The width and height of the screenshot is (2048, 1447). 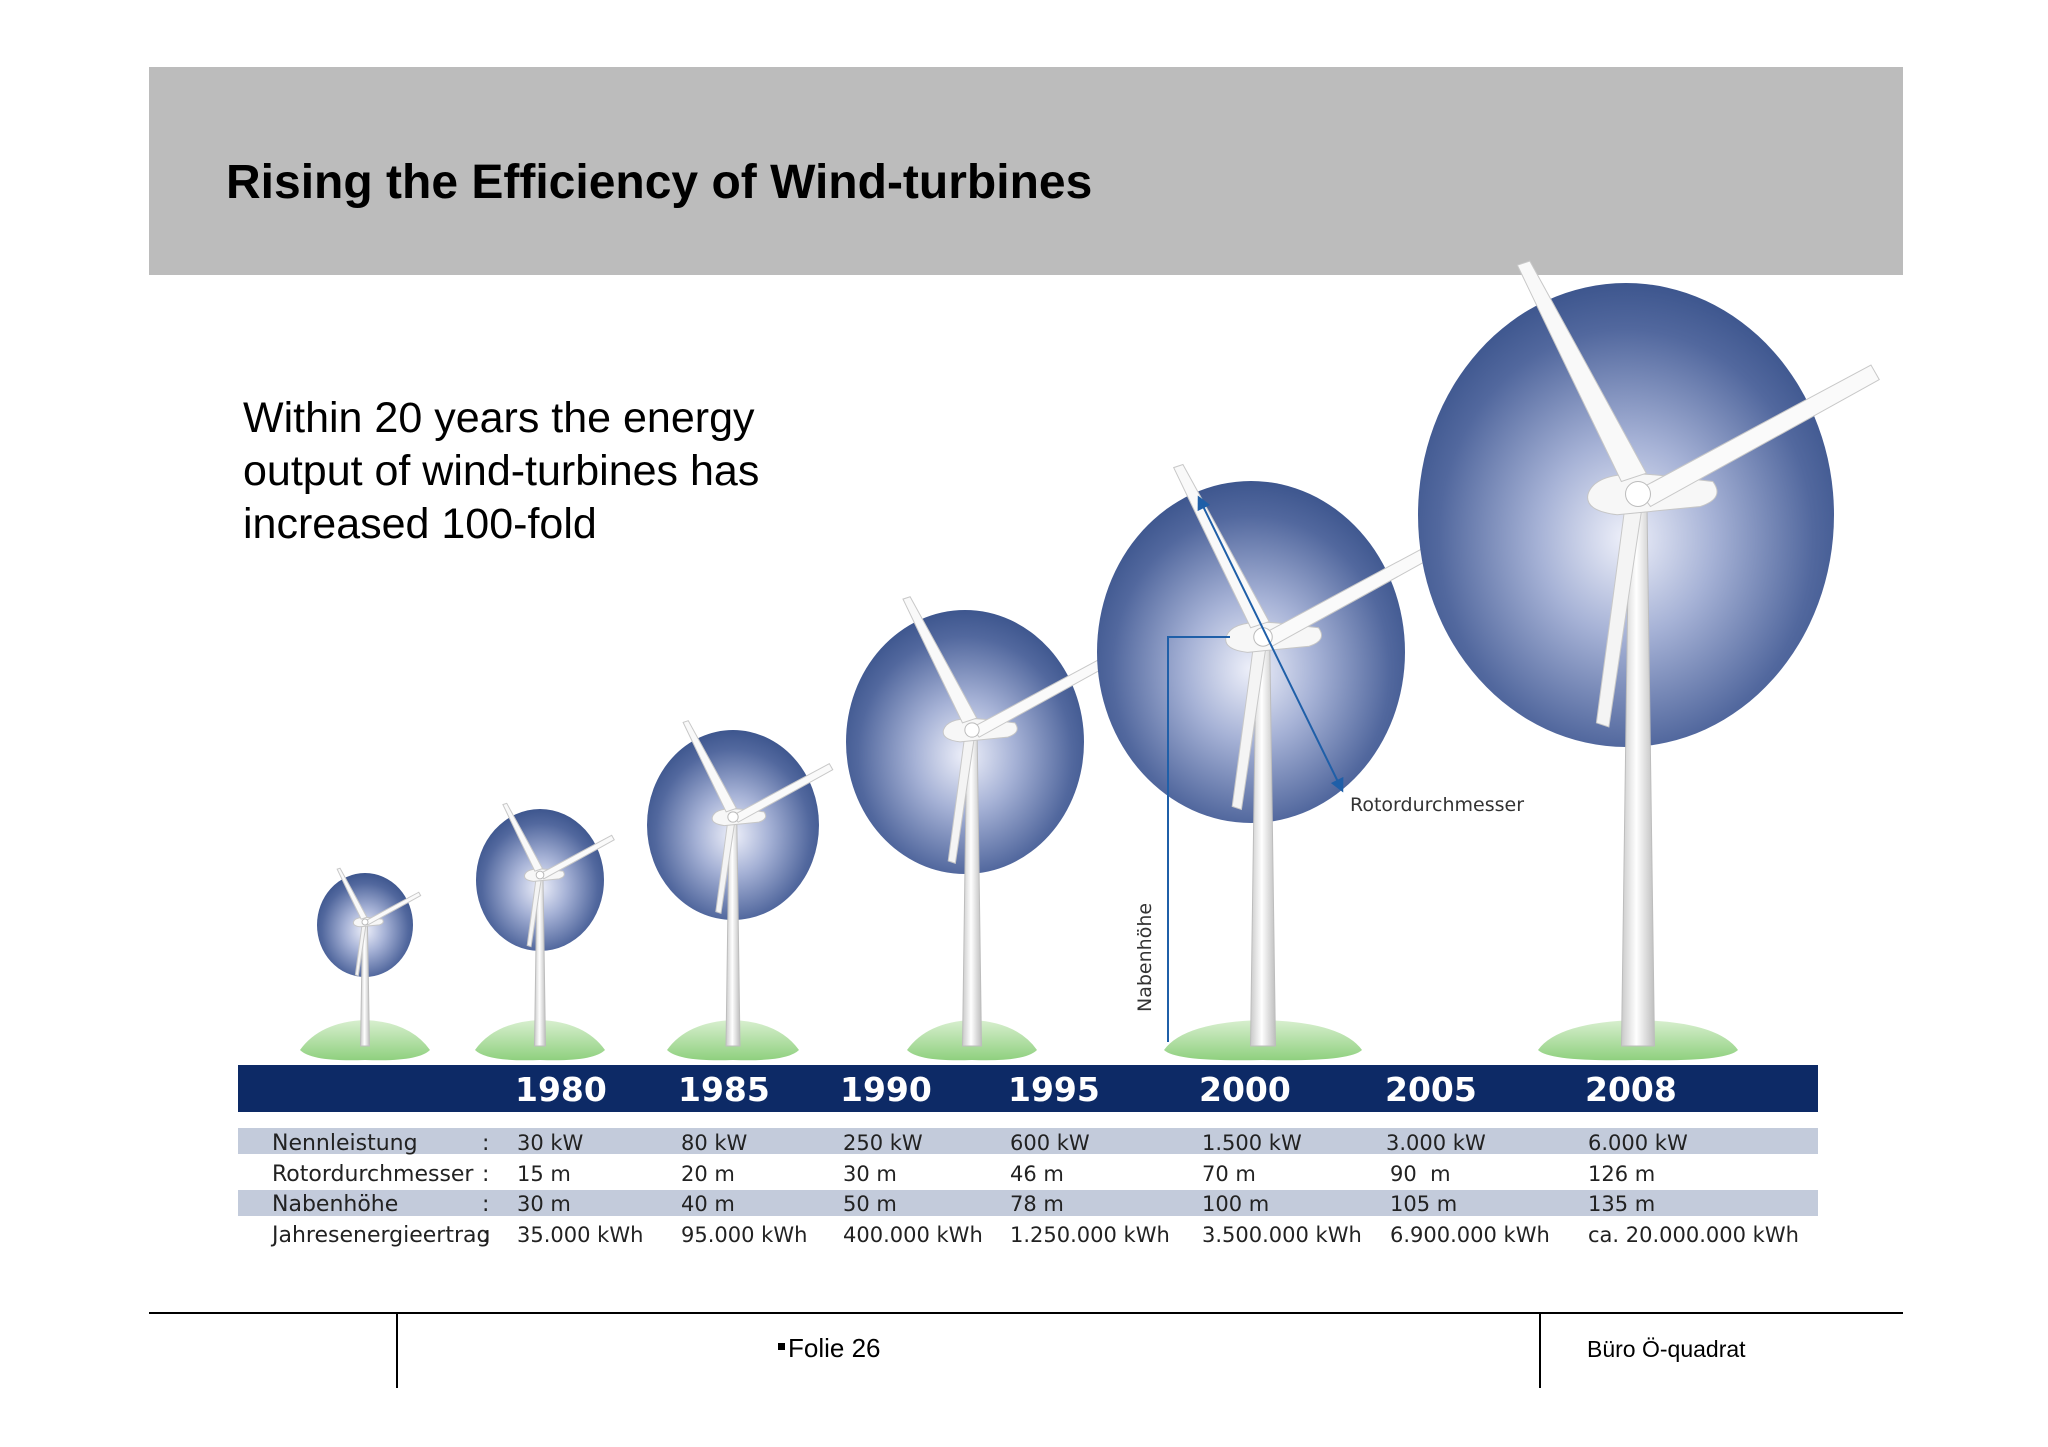 What do you see at coordinates (1145, 957) in the screenshot?
I see `hub-height-label: Nabenhöhe` at bounding box center [1145, 957].